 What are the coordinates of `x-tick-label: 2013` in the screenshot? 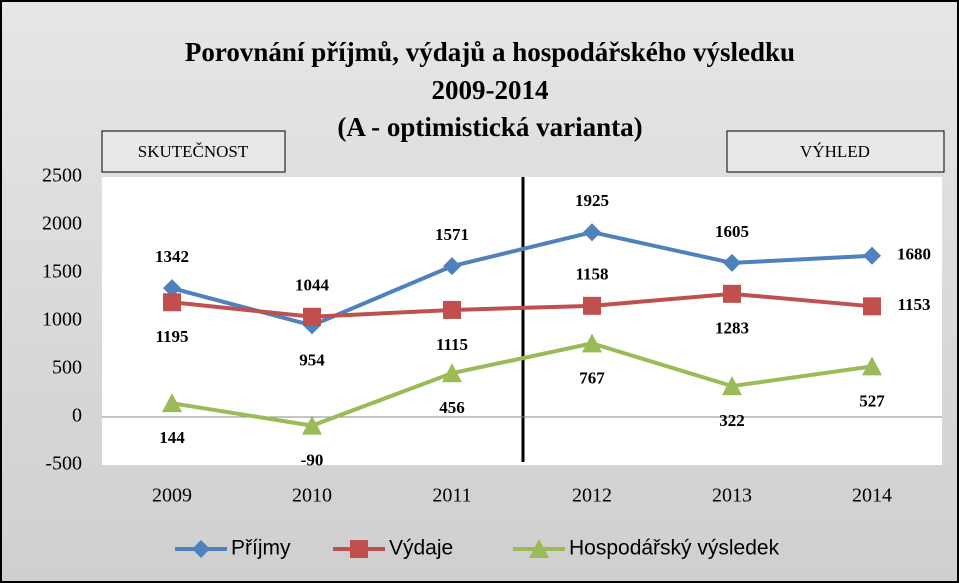 It's located at (732, 496).